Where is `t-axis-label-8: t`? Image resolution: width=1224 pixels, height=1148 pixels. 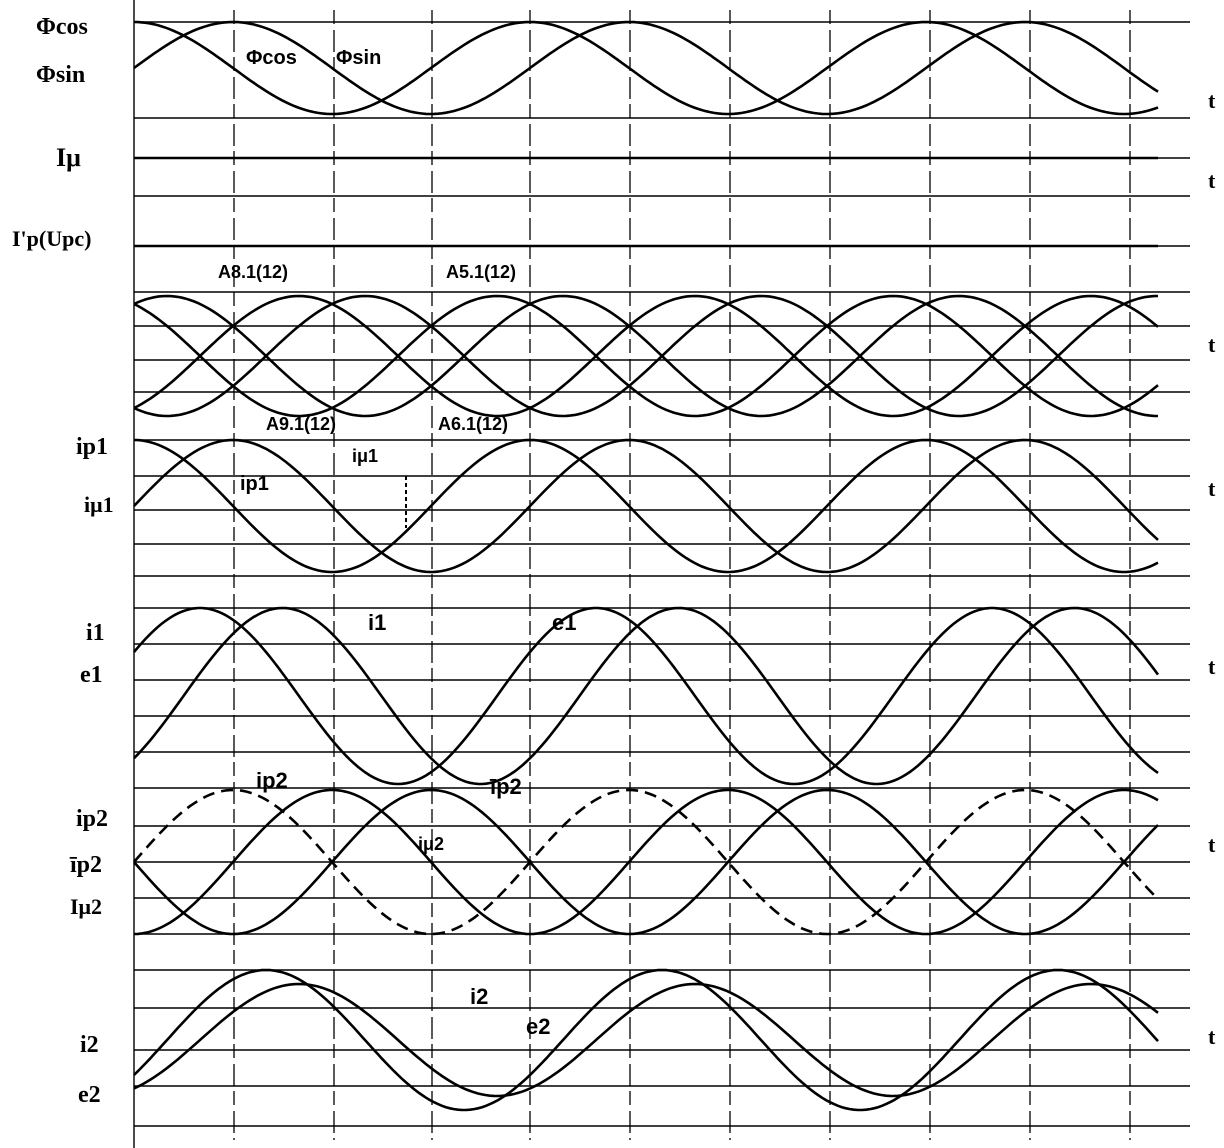 t-axis-label-8: t is located at coordinates (1212, 1036).